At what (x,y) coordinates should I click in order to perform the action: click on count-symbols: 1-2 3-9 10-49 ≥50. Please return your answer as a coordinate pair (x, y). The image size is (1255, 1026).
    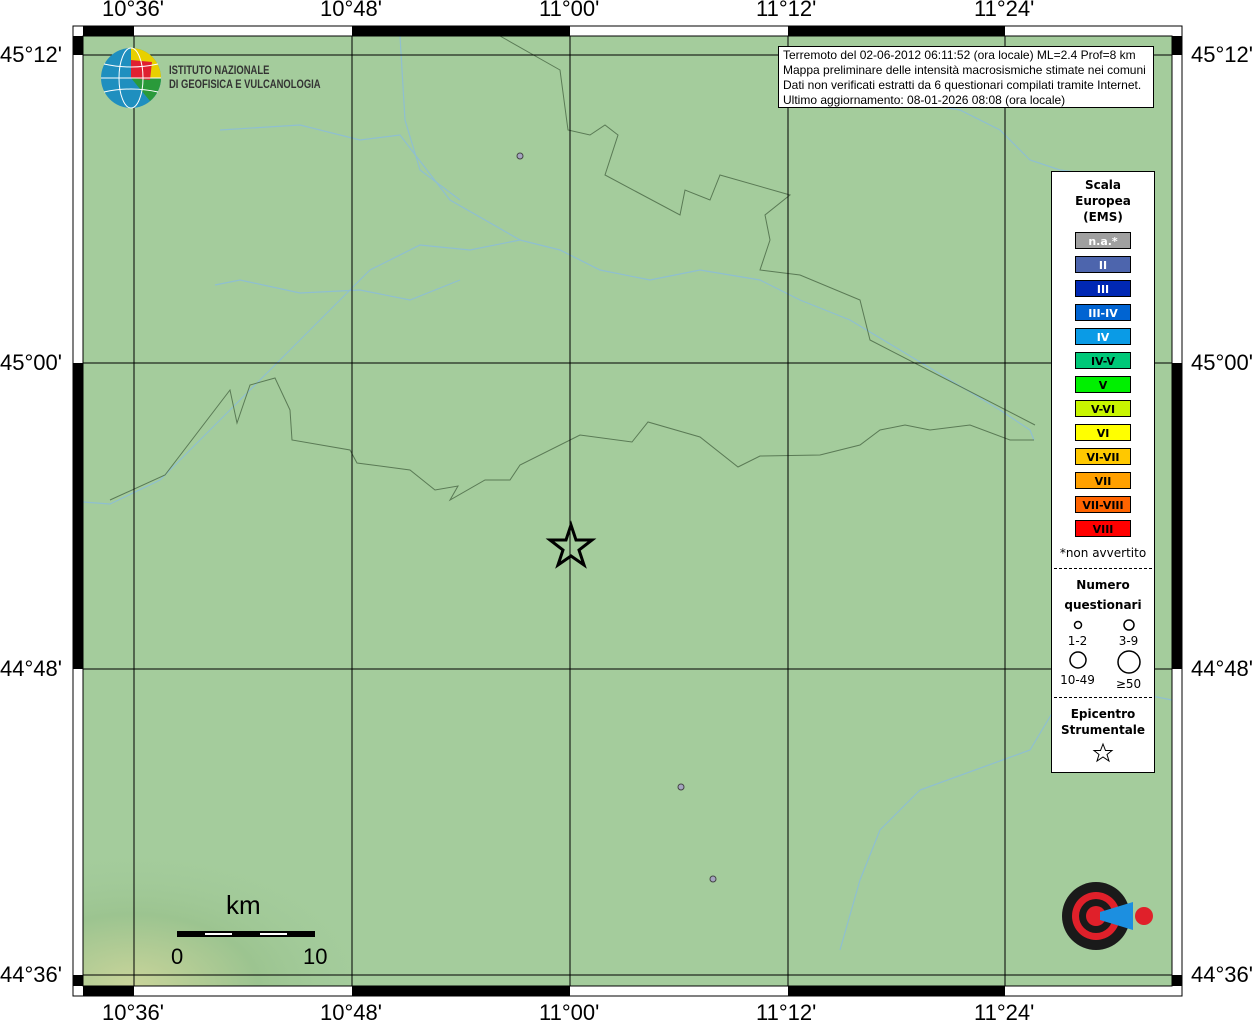
    Looking at the image, I should click on (1103, 655).